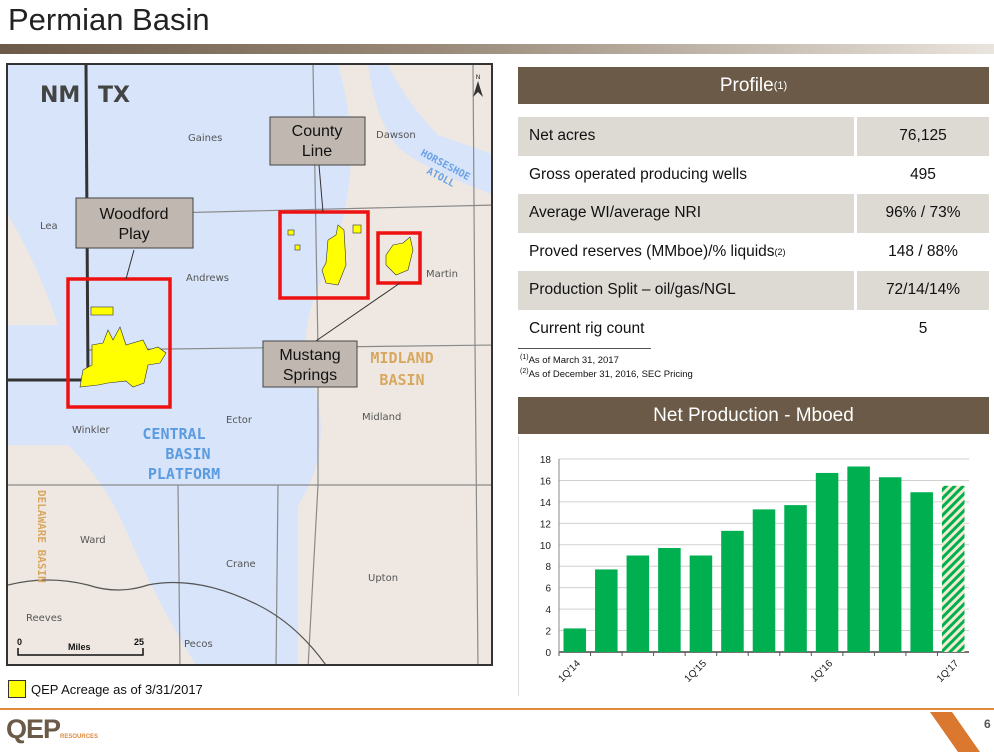  Describe the element at coordinates (173, 434) in the screenshot. I see `basin-label: CENTRAL` at that location.